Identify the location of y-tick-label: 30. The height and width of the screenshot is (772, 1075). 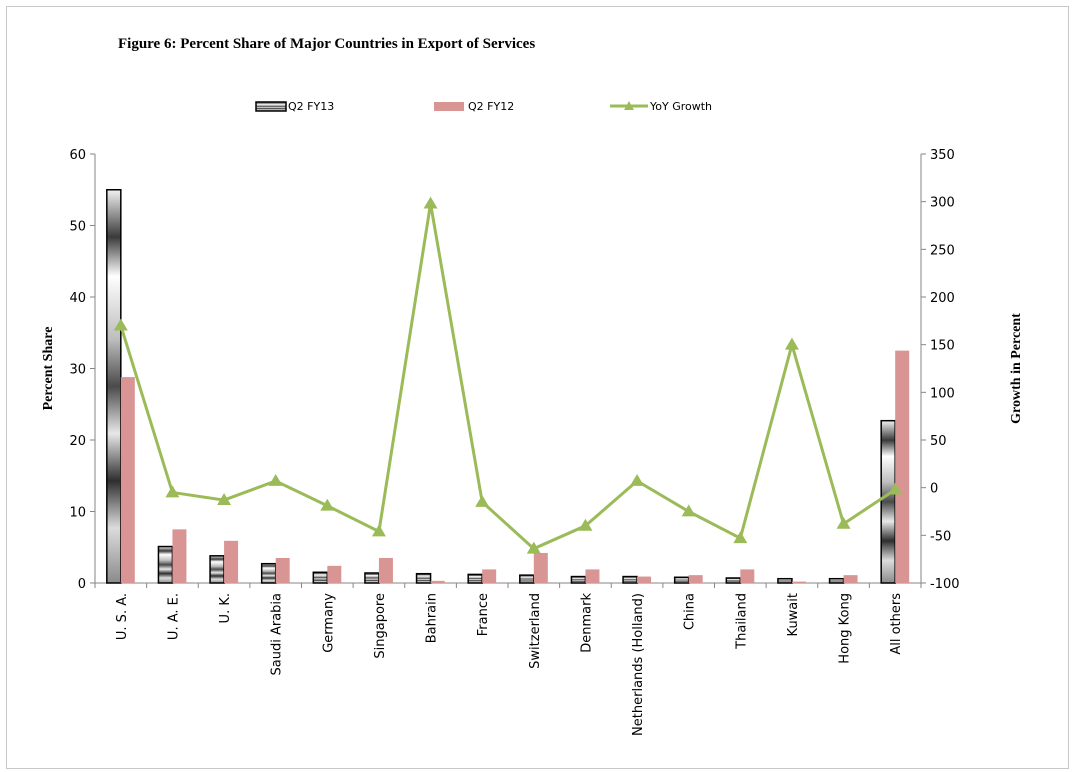
(77, 370).